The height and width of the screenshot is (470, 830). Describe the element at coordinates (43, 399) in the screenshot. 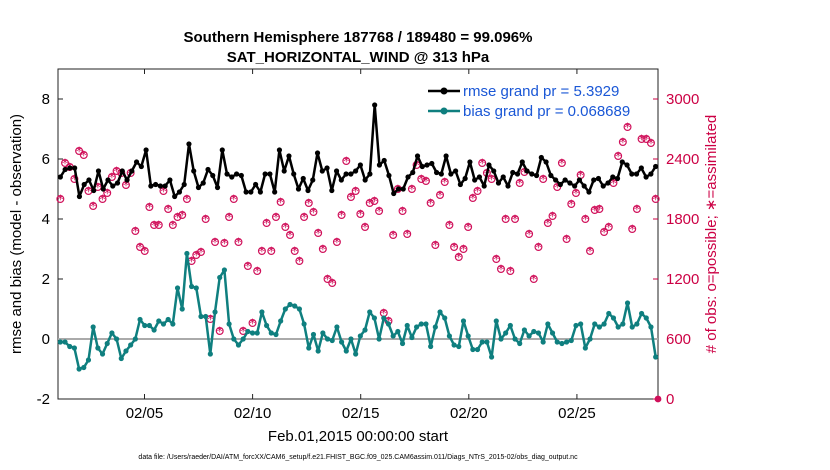

I see `y-tick-label: -2` at that location.